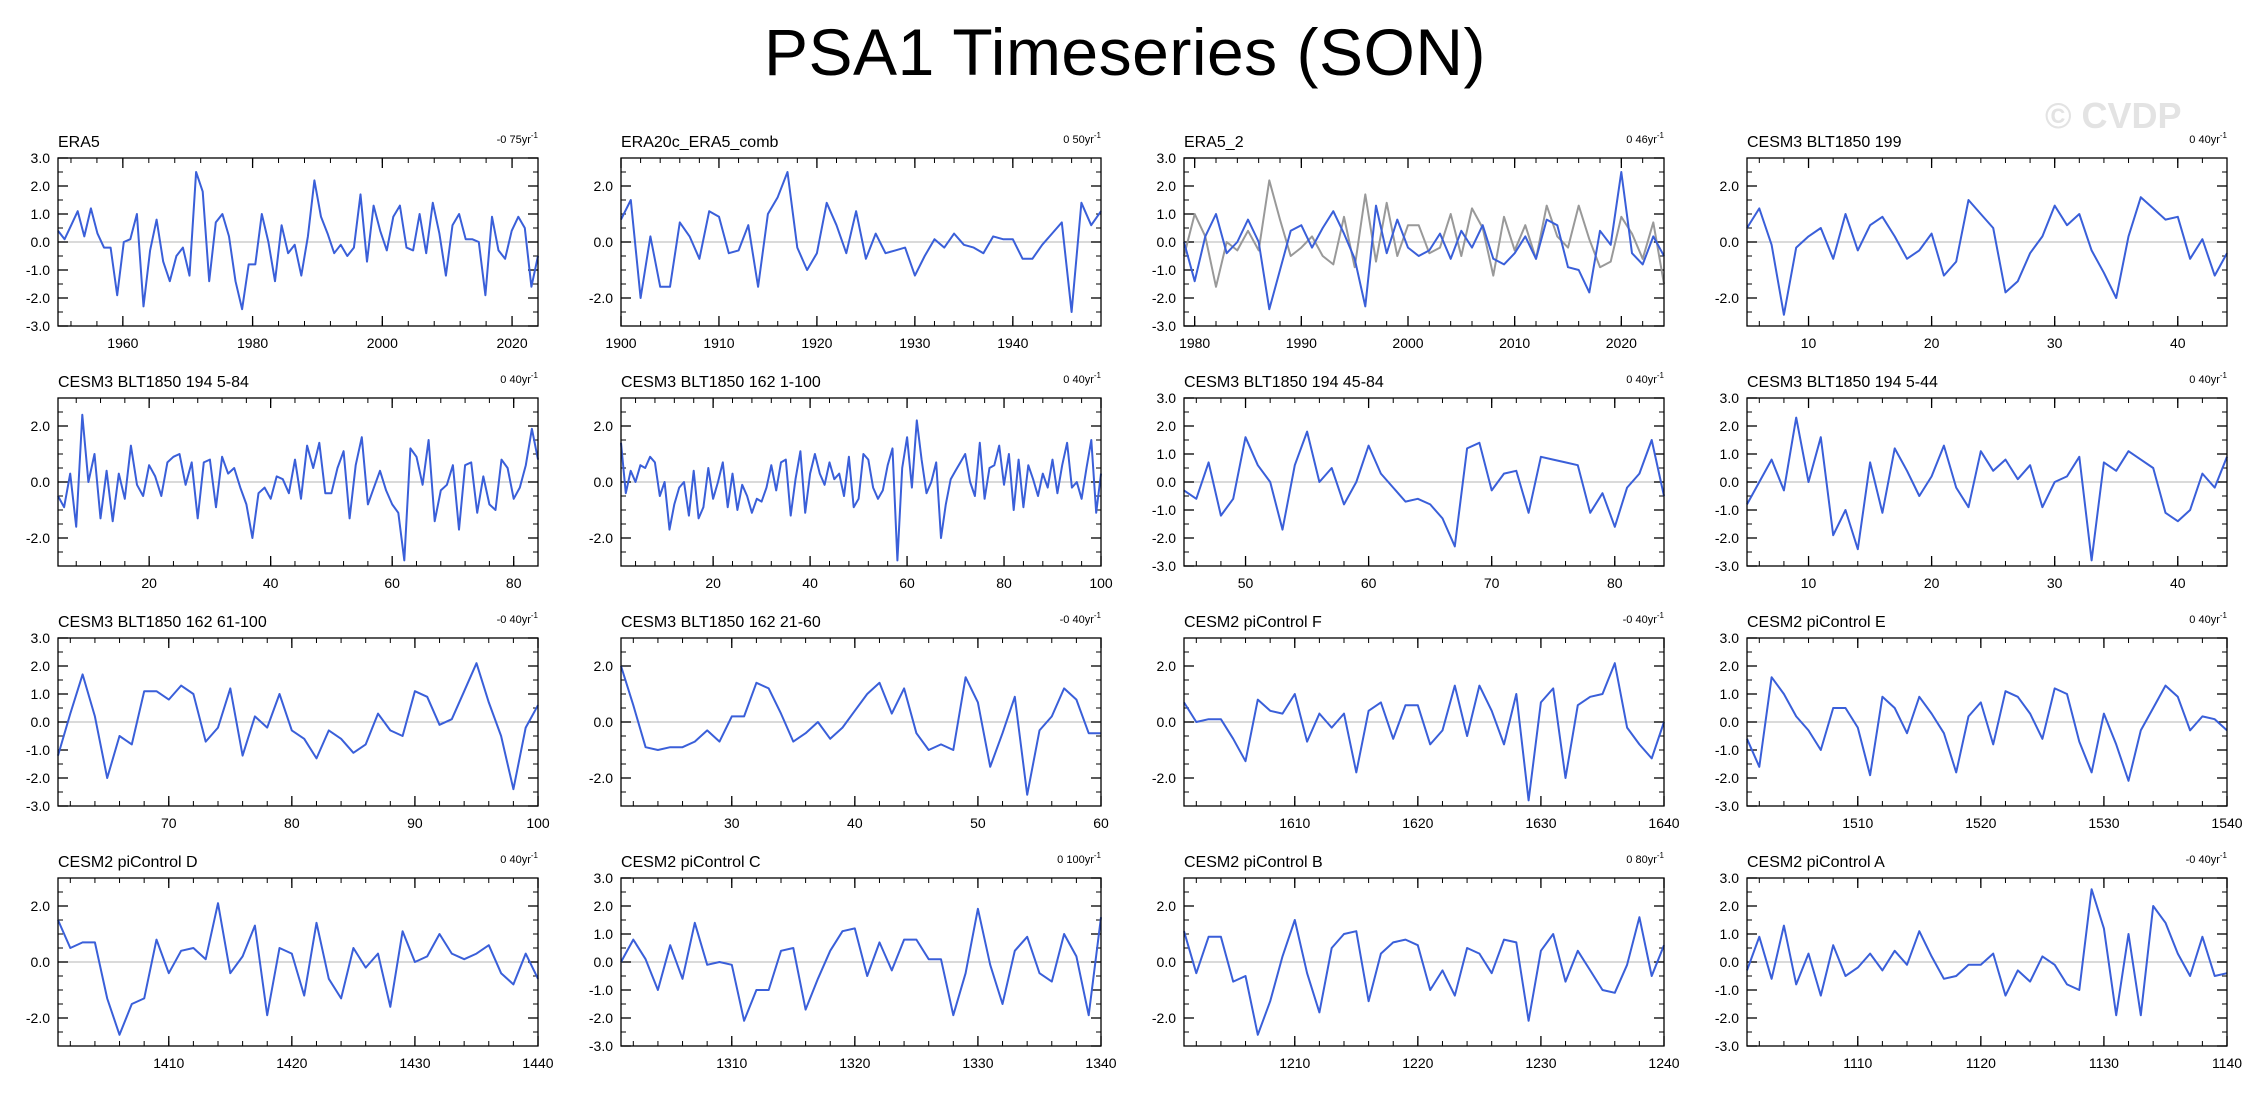 Image resolution: width=2250 pixels, height=1117 pixels. Describe the element at coordinates (1284, 382) in the screenshot. I see `panel-title: CESM3 BLT1850 194 45-84` at that location.